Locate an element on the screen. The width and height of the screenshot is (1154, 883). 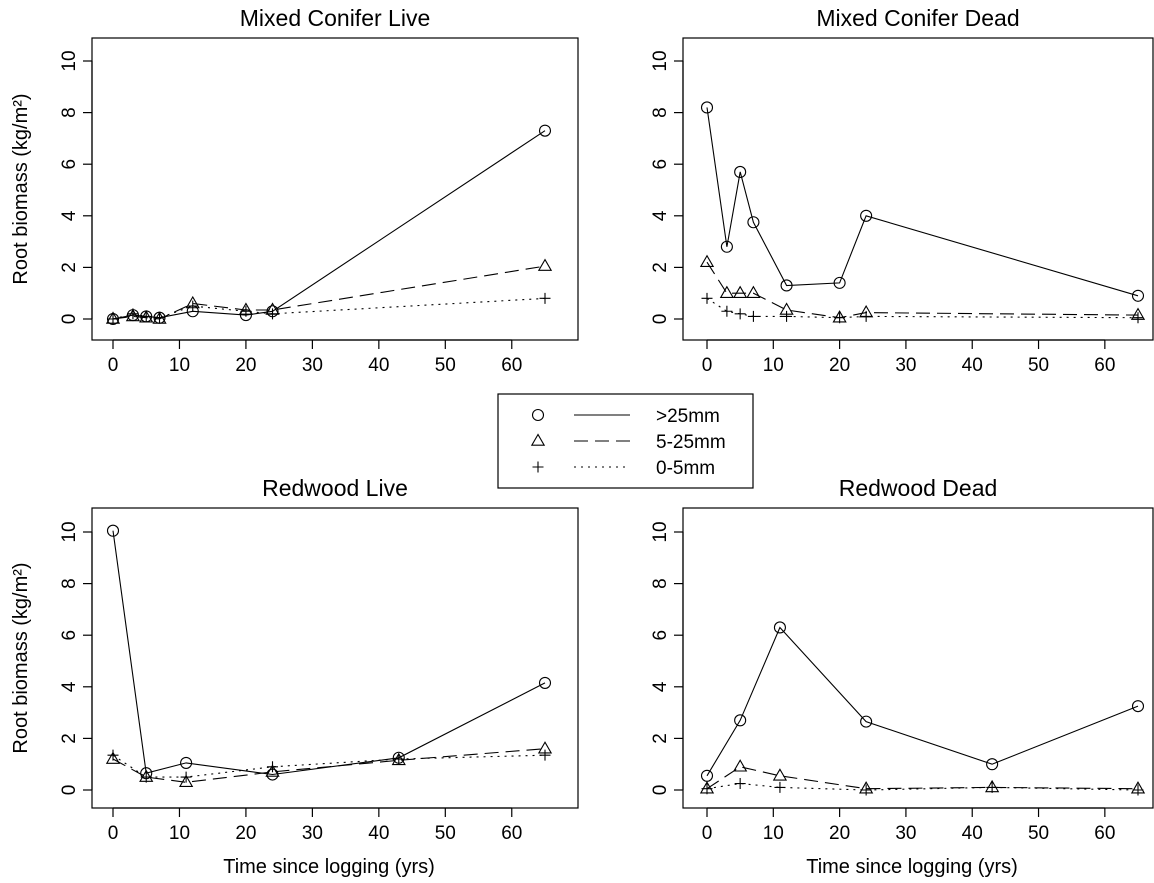
panel-title: Redwood Live is located at coordinates (335, 488).